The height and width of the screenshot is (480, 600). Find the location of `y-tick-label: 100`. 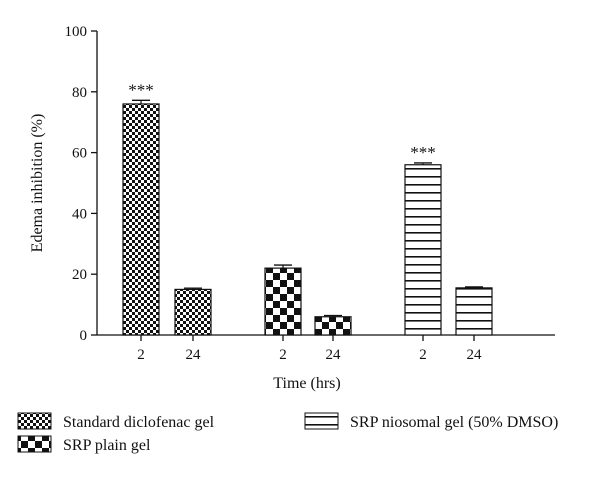

y-tick-label: 100 is located at coordinates (76, 32).